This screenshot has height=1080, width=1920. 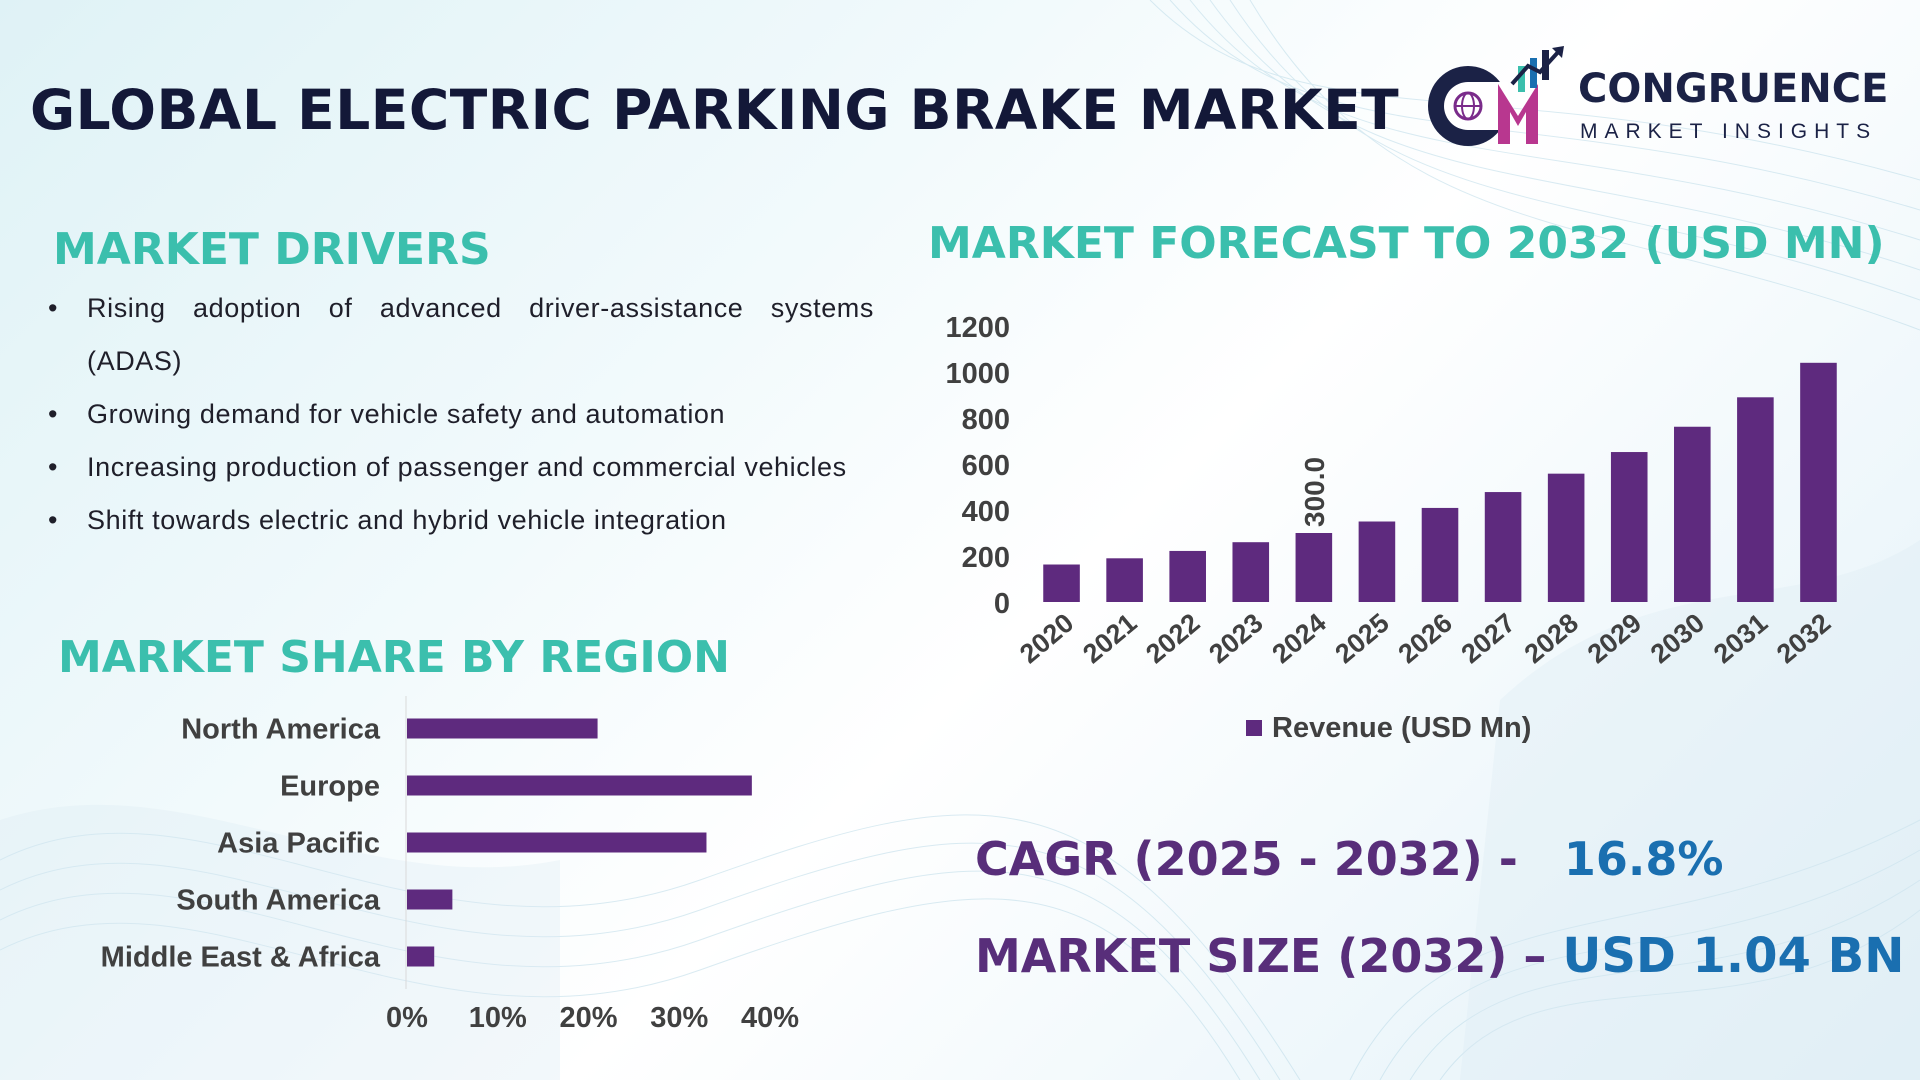 What do you see at coordinates (1002, 604) in the screenshot?
I see `y-tick-label: 0` at bounding box center [1002, 604].